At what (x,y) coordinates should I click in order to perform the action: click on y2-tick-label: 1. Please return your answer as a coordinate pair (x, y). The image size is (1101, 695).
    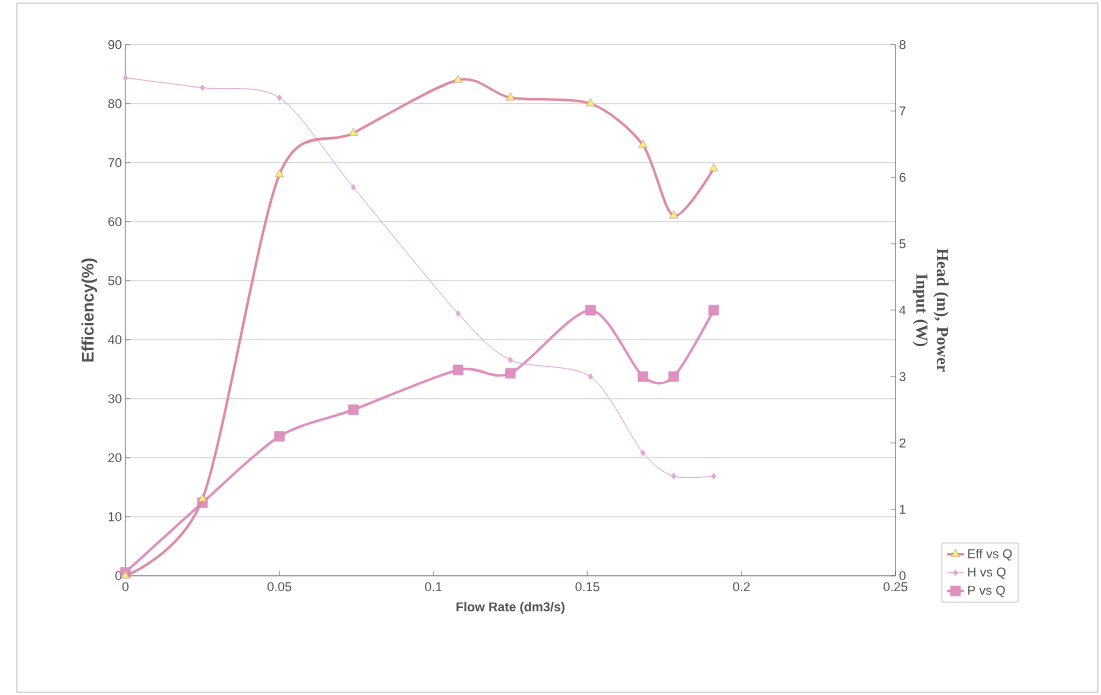
    Looking at the image, I should click on (902, 509).